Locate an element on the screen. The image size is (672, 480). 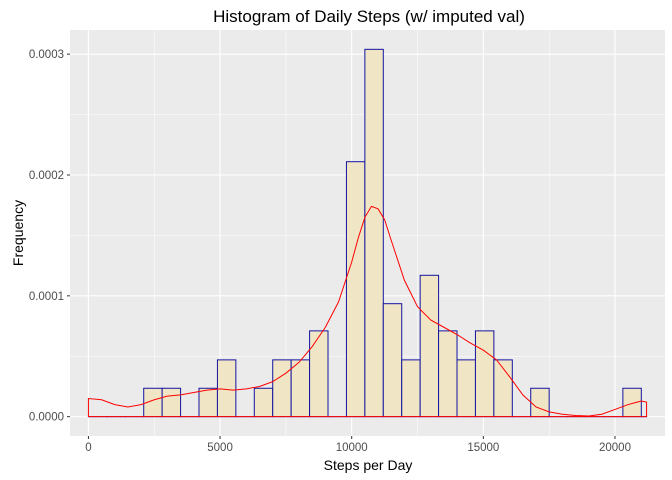
x-tick-label: 20000 is located at coordinates (615, 448).